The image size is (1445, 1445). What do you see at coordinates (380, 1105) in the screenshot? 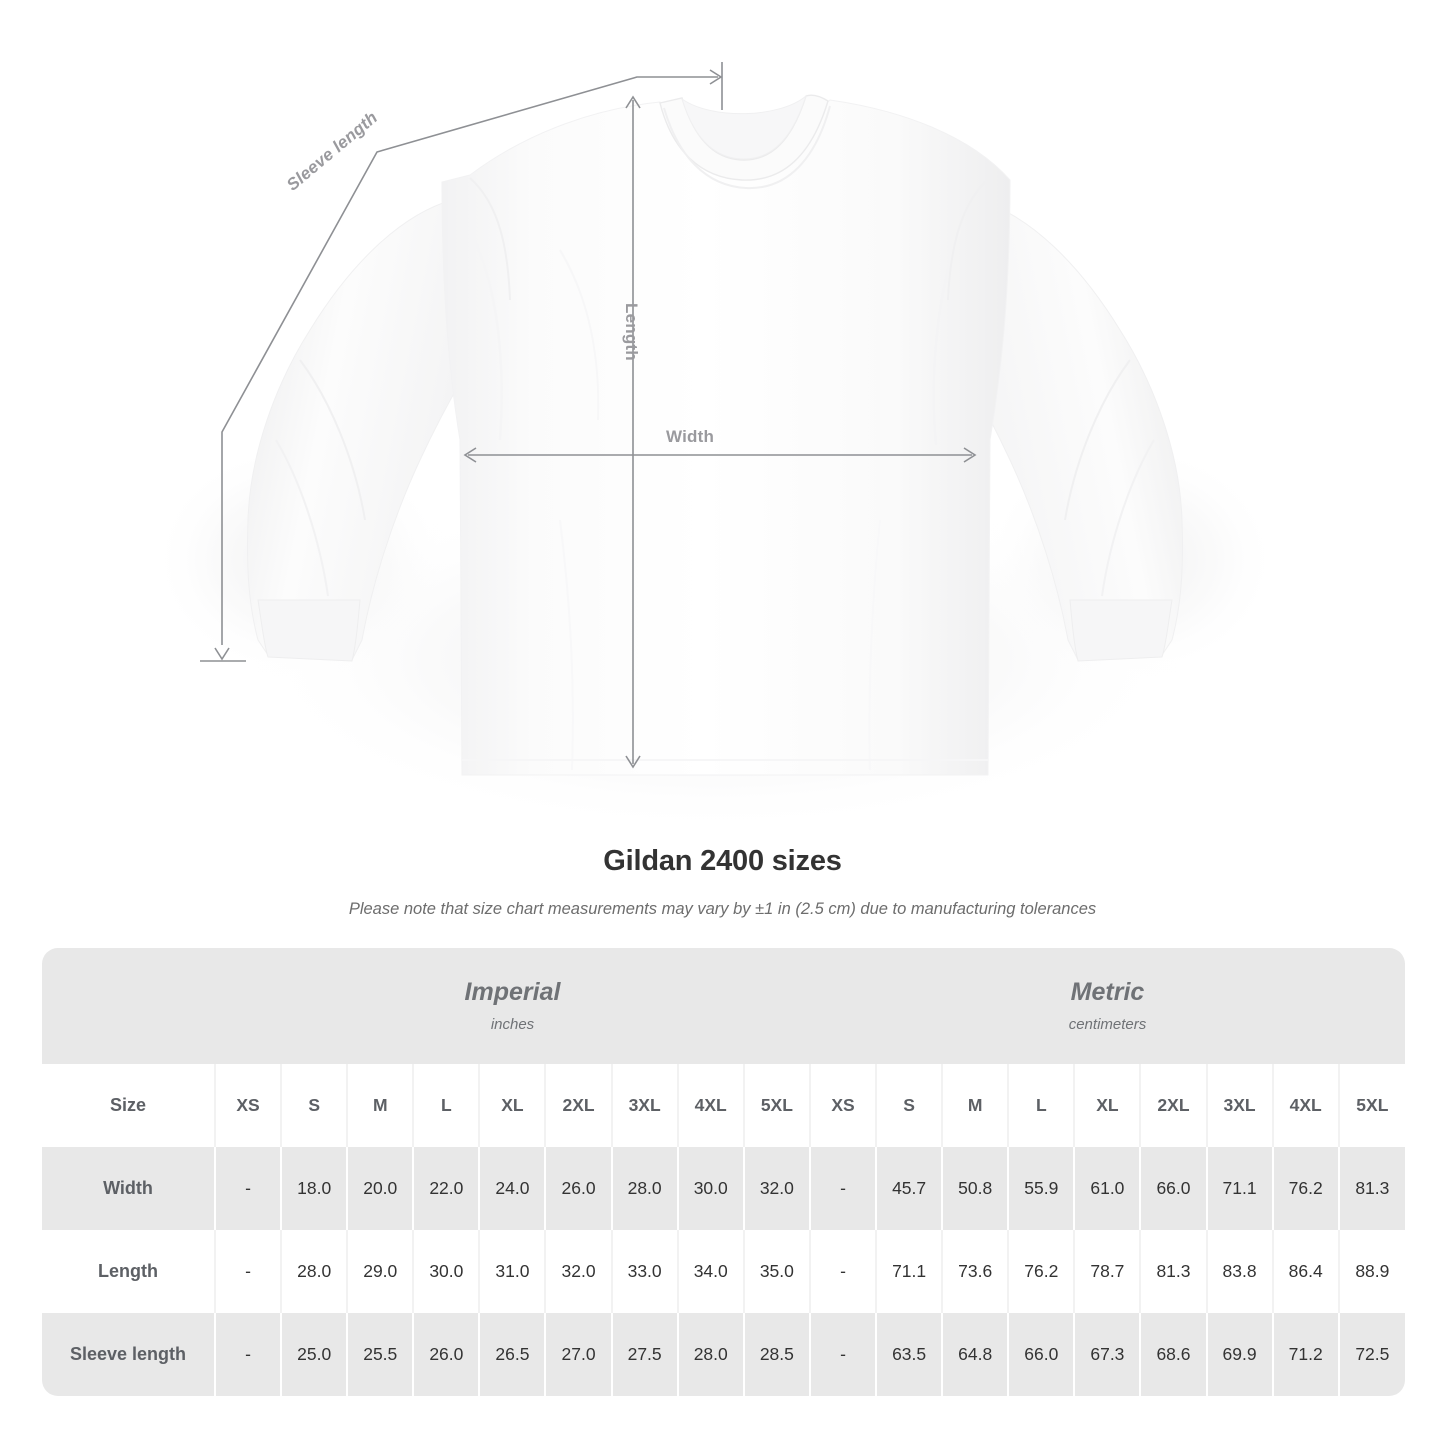
I see `header-size-imperial-m: M` at bounding box center [380, 1105].